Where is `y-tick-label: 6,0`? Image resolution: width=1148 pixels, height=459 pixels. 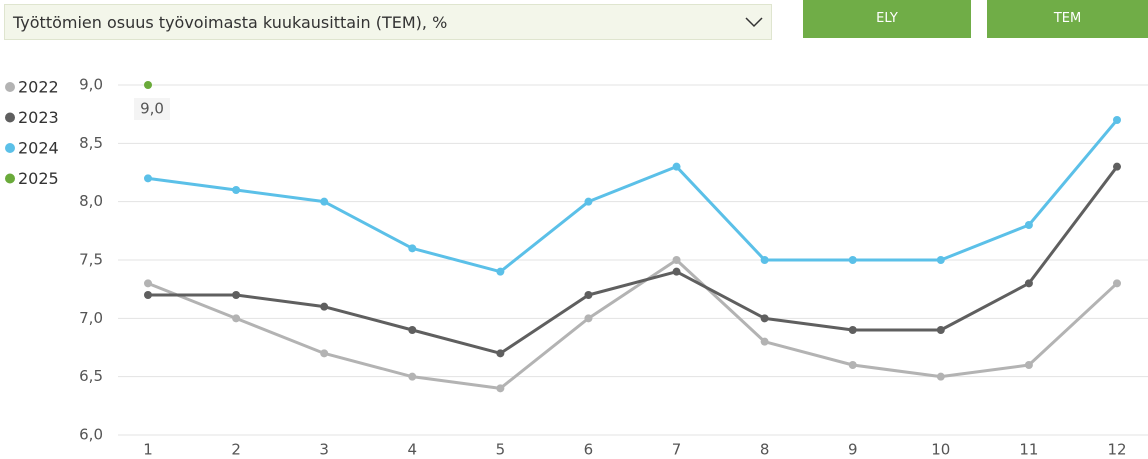 y-tick-label: 6,0 is located at coordinates (91, 435).